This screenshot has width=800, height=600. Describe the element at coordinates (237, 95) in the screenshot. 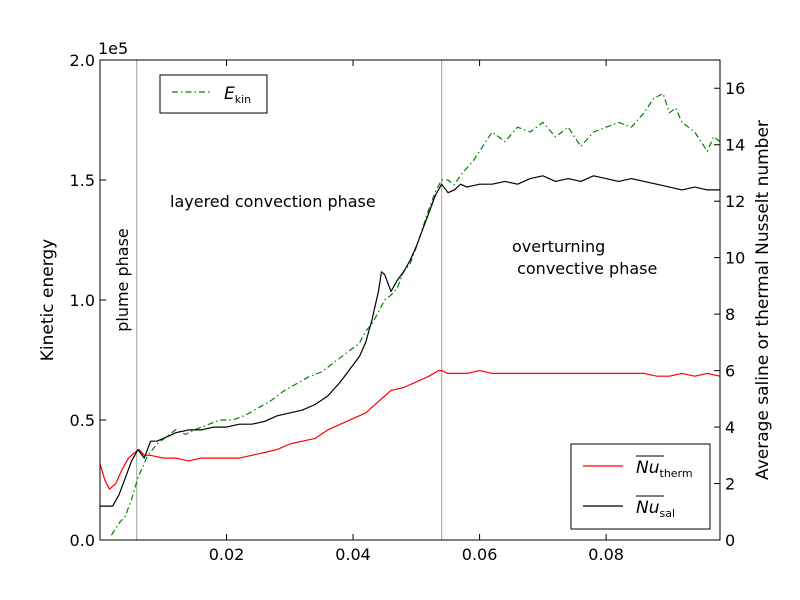

I see `legend-ekin-label: Ekin` at that location.